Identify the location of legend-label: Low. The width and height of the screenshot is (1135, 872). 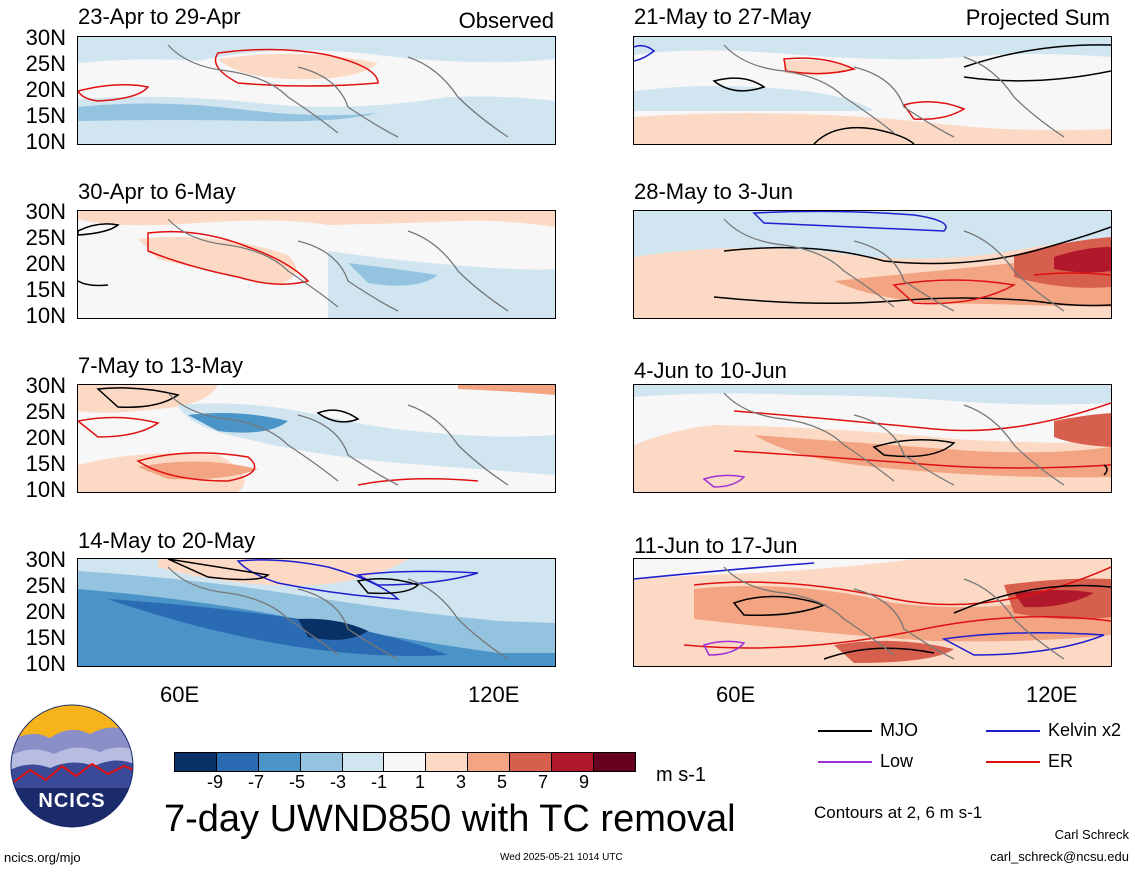
(897, 761).